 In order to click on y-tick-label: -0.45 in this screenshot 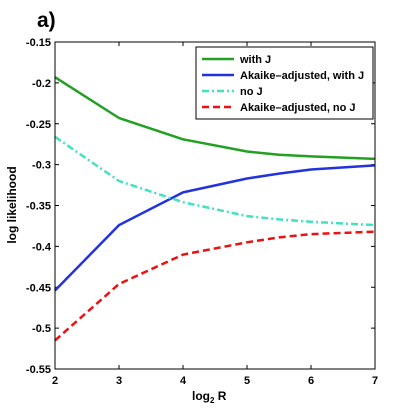, I will do `click(38, 288)`.